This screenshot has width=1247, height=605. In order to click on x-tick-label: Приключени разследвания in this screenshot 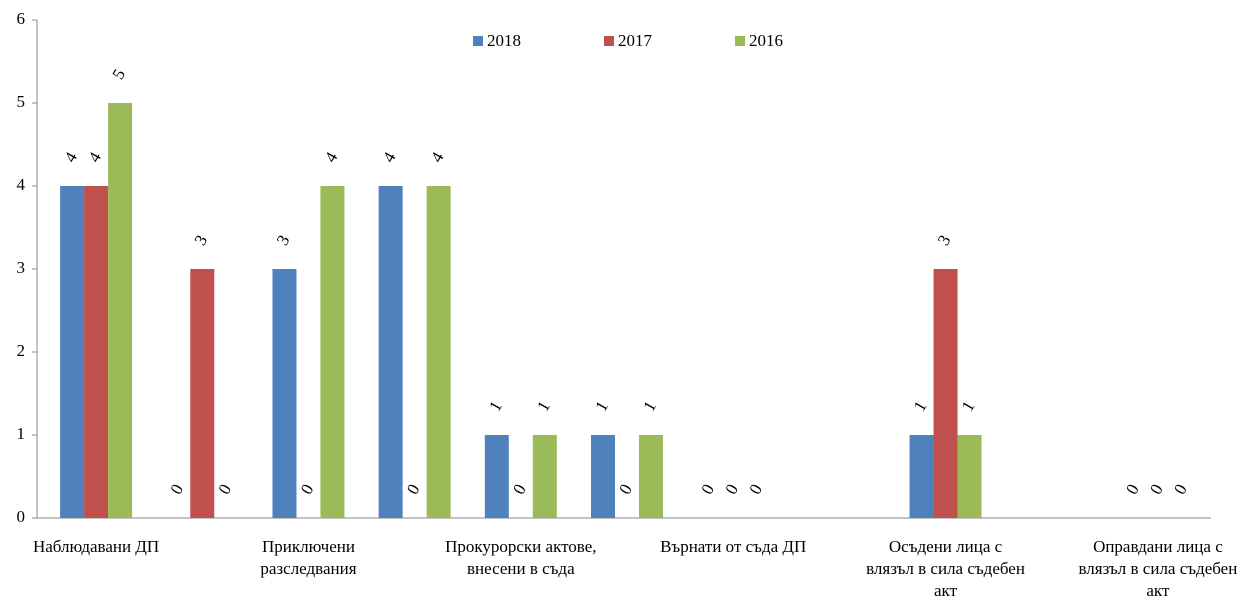, I will do `click(308, 557)`.